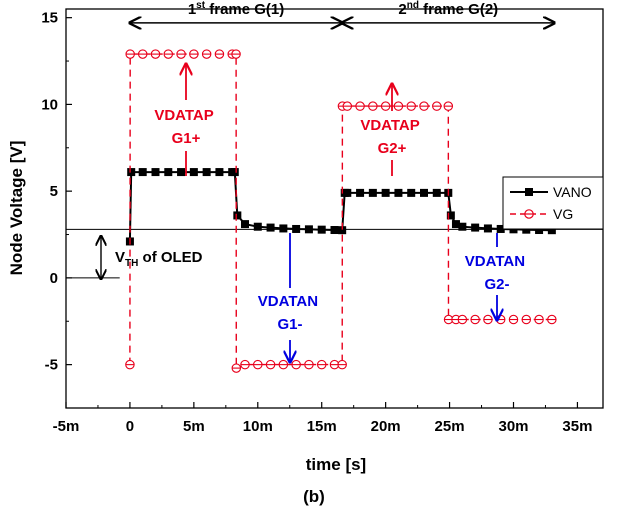  I want to click on x-tick-label: 20m, so click(386, 426).